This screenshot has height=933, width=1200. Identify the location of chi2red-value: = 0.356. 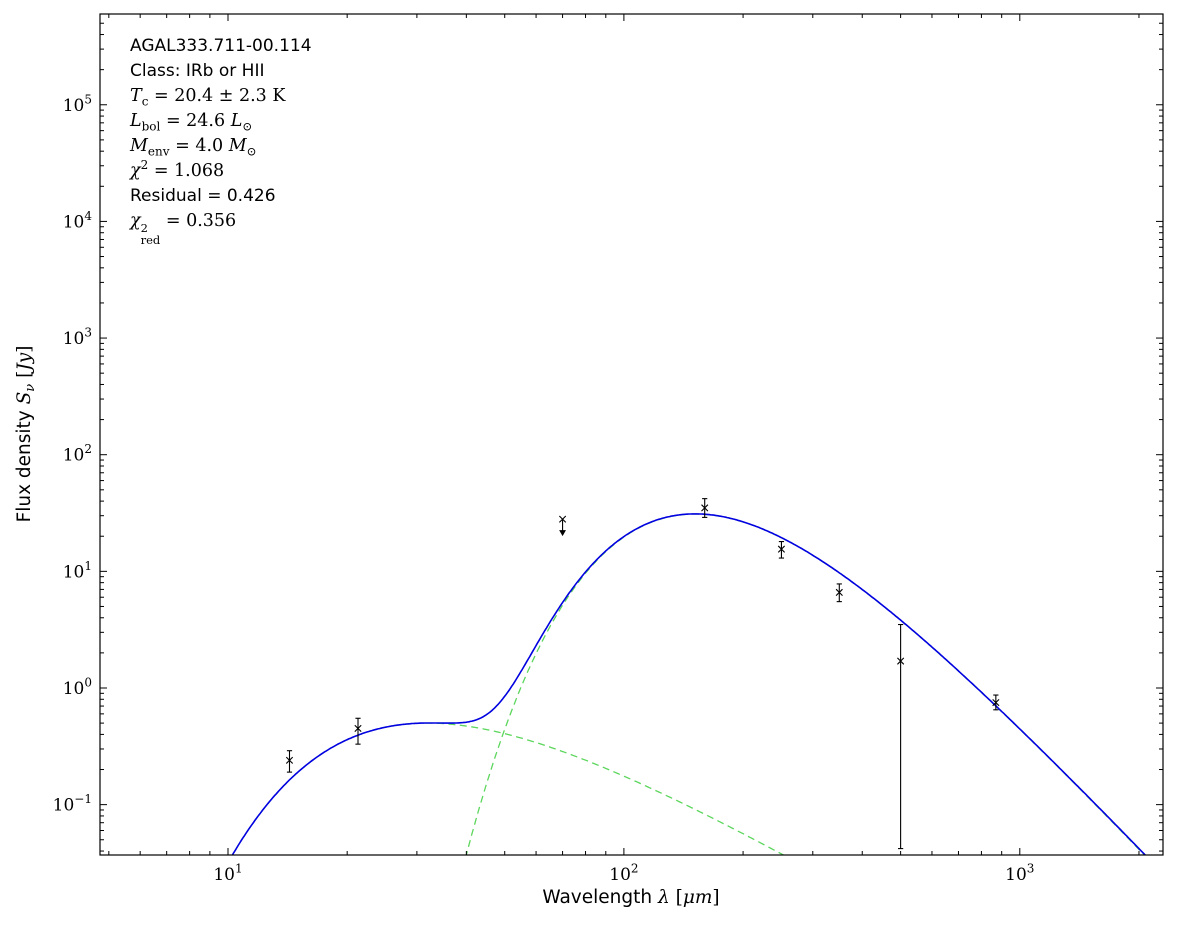
(198, 221).